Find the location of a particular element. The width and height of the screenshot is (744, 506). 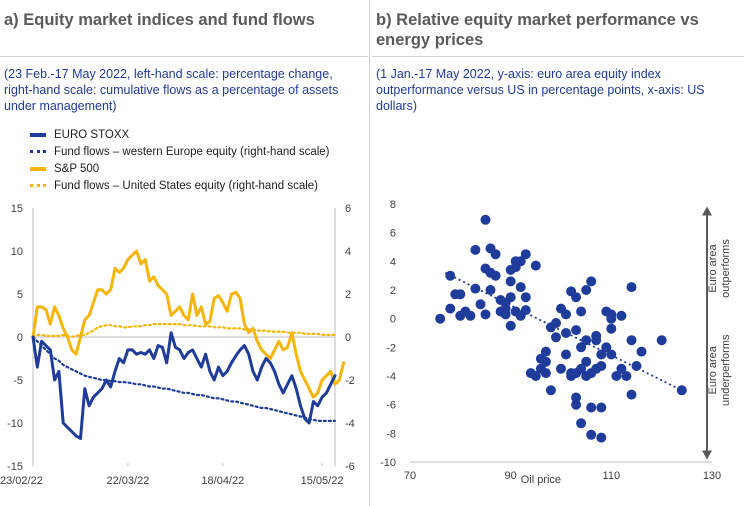

arrow-down-head is located at coordinates (707, 455).